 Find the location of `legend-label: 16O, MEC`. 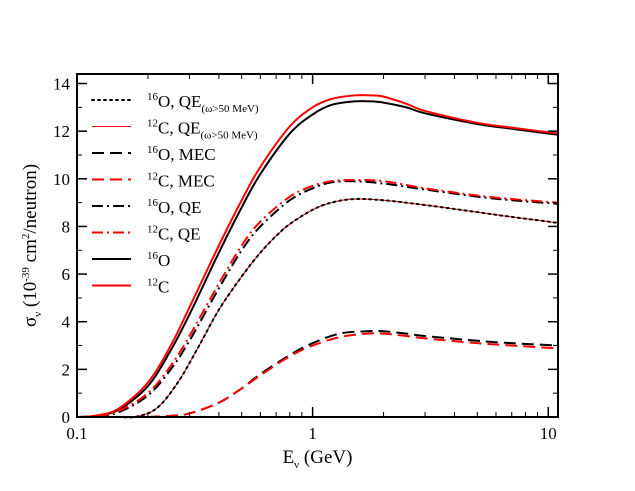

legend-label: 16O, MEC is located at coordinates (181, 154).